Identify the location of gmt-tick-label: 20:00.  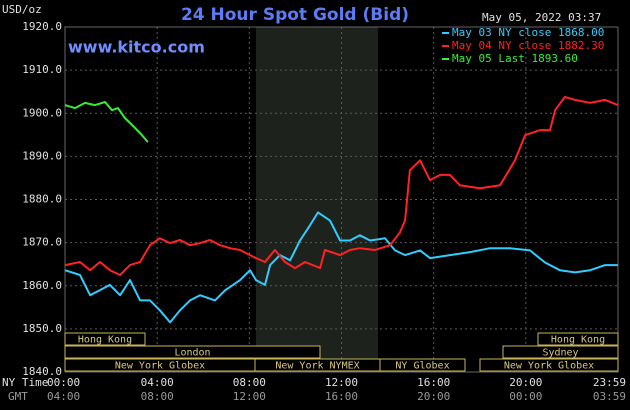
(433, 396).